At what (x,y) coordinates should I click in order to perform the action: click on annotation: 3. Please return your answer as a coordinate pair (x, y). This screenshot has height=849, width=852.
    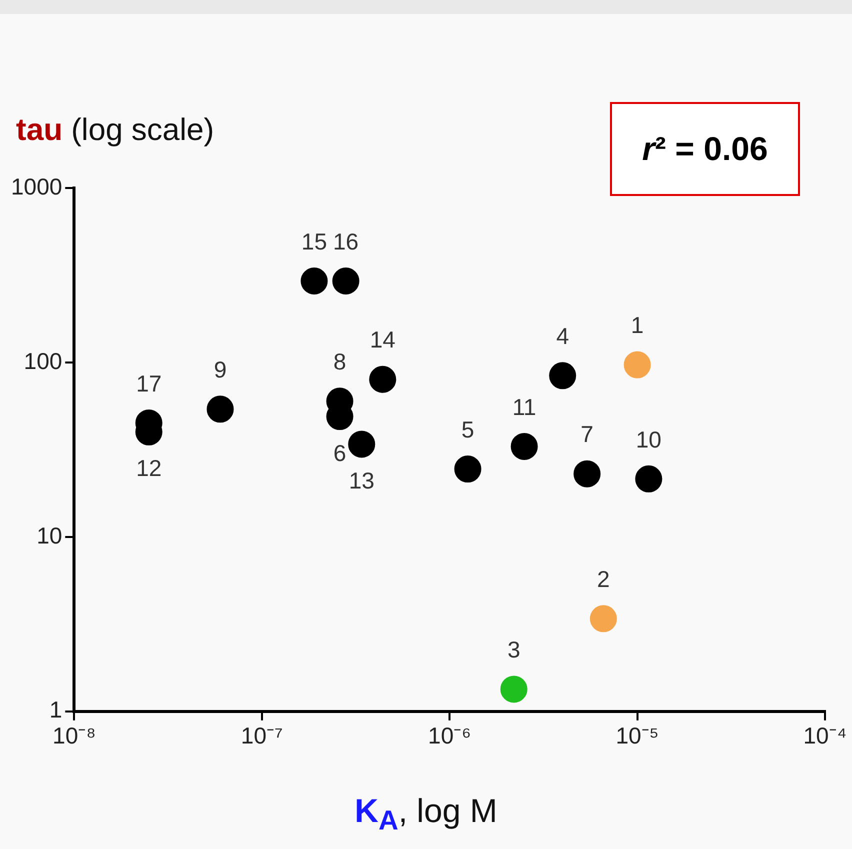
    Looking at the image, I should click on (513, 649).